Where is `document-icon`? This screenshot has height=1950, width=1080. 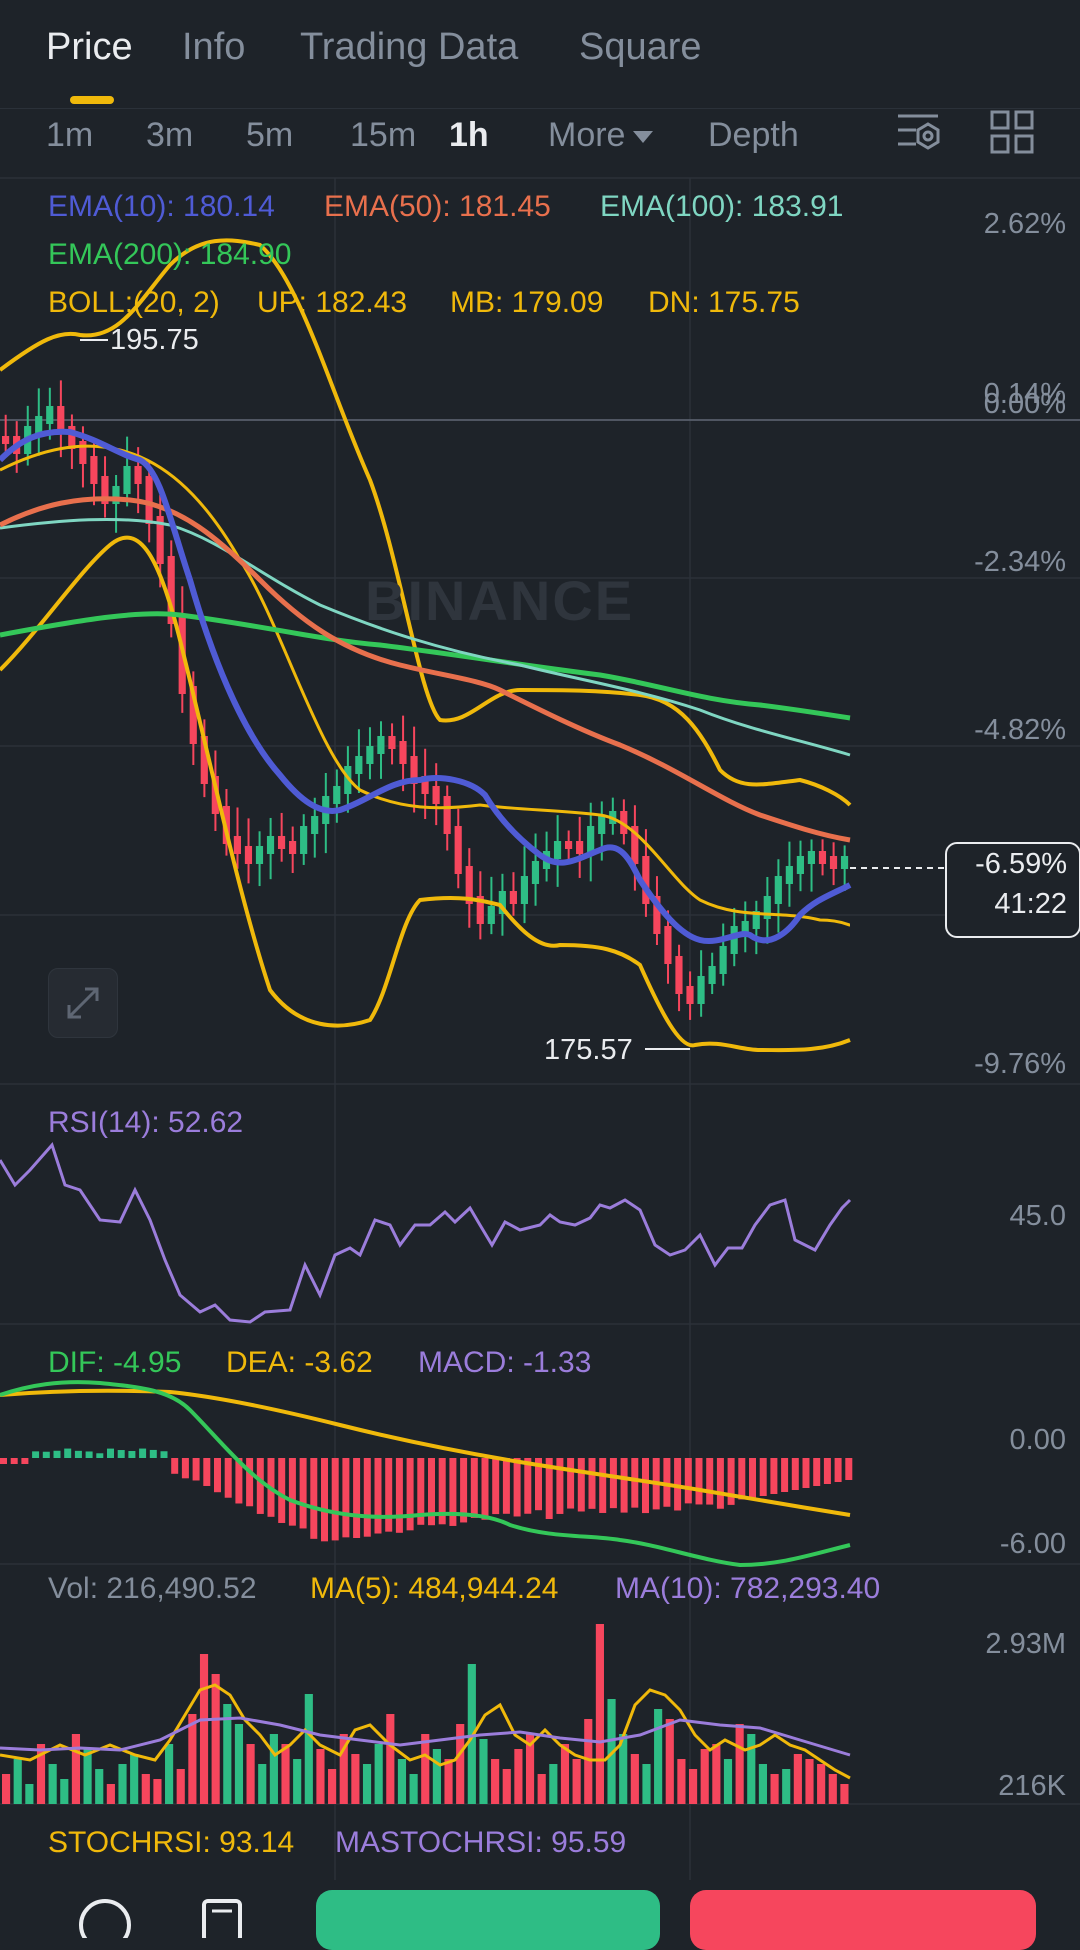 document-icon is located at coordinates (223, 1916).